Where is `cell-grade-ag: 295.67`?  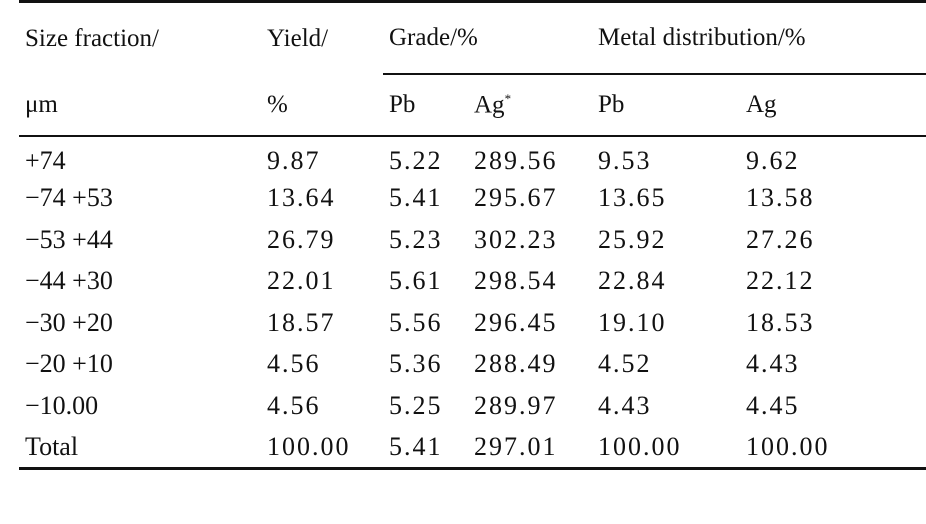 cell-grade-ag: 295.67 is located at coordinates (516, 198).